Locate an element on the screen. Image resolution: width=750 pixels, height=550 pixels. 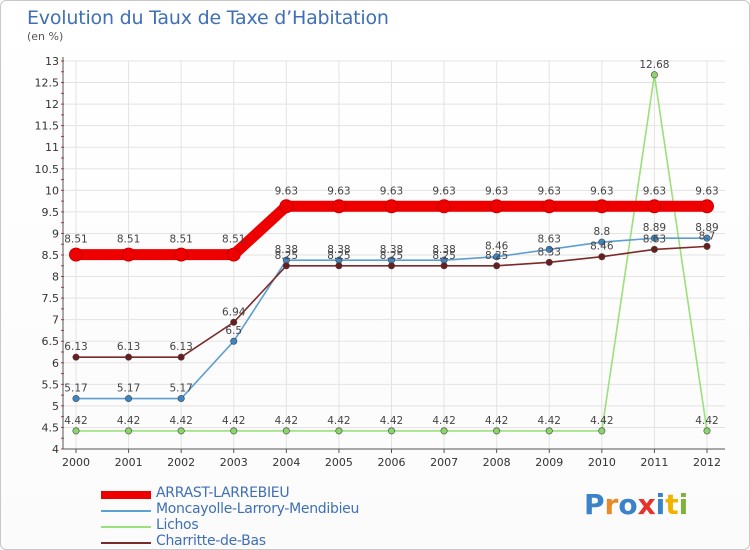
x-tick-label: 2007 is located at coordinates (444, 462).